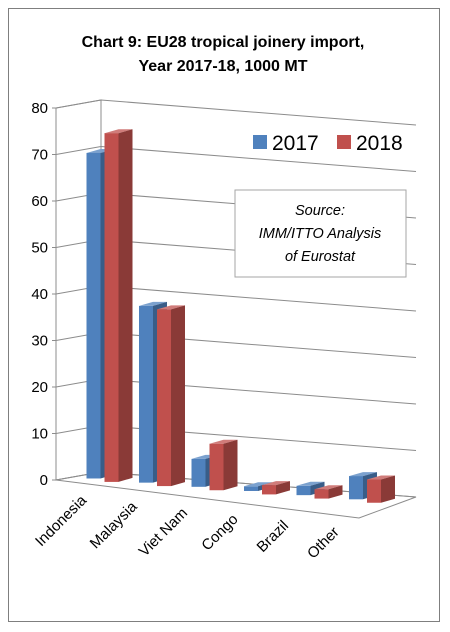 The height and width of the screenshot is (632, 450). I want to click on source-note-box: Source: IMM/ITTO Analysis of Eurostat, so click(320, 233).